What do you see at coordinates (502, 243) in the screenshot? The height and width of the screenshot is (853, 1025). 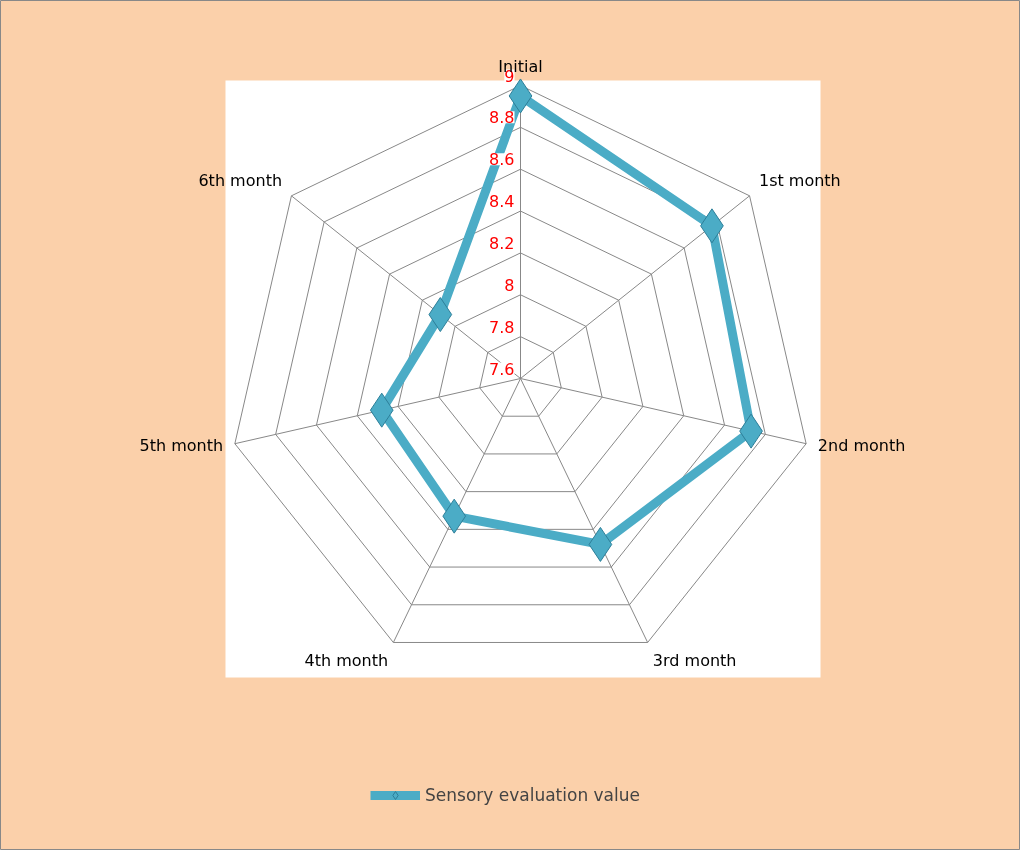 I see `y-tick-label: 8.2` at bounding box center [502, 243].